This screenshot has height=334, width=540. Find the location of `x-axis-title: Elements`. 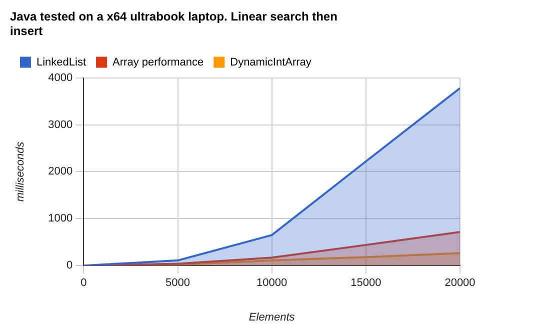

x-axis-title: Elements is located at coordinates (272, 317).